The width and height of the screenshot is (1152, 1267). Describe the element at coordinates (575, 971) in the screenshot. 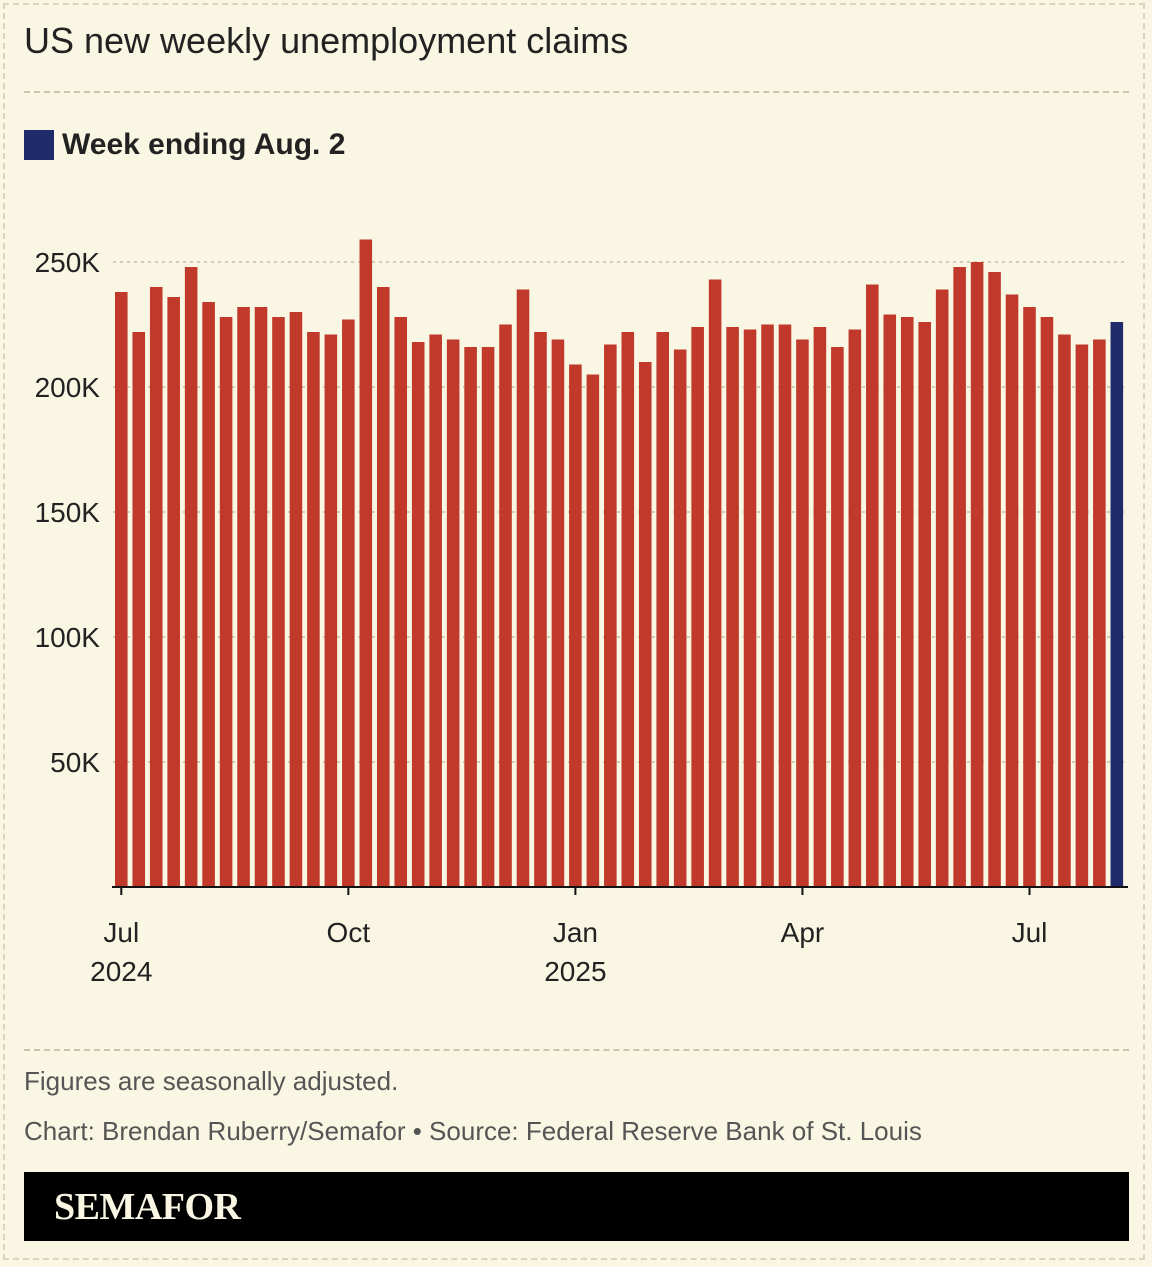

I see `x-tick-year-label: 2025` at that location.